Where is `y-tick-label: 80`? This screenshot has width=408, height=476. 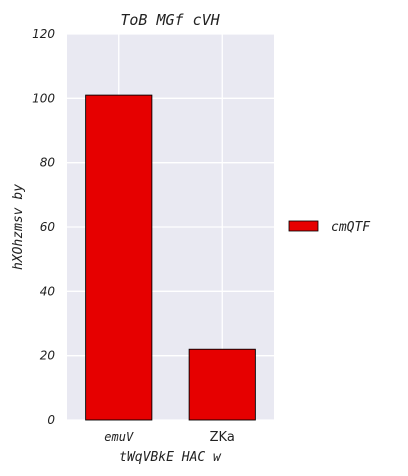 y-tick-label: 80 is located at coordinates (48, 163).